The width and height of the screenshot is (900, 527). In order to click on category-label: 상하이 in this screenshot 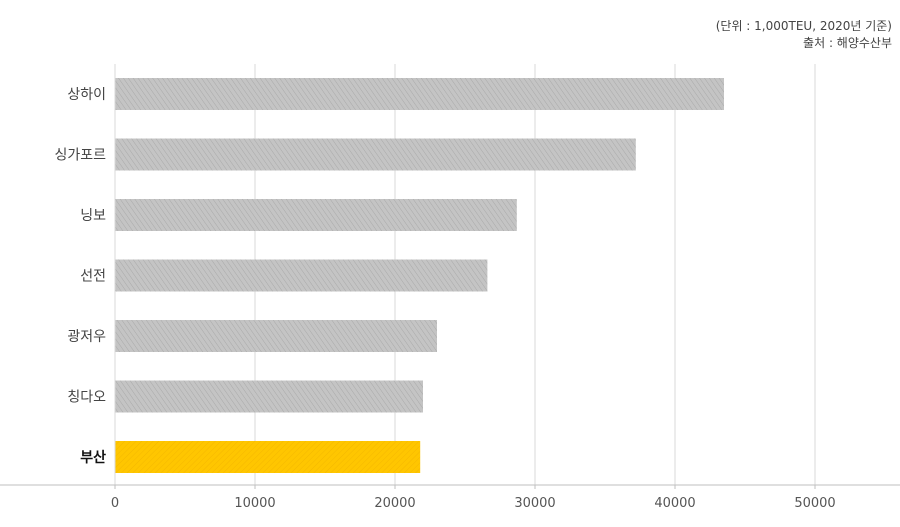, I will do `click(86, 95)`.